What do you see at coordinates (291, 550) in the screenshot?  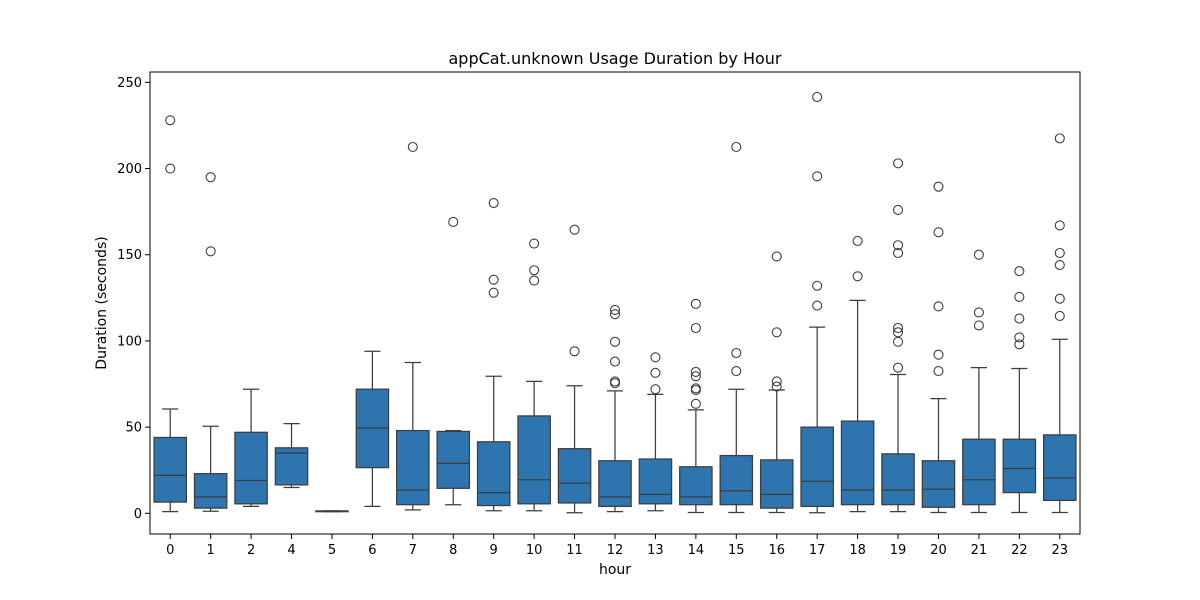 I see `x-tick-label: 4` at bounding box center [291, 550].